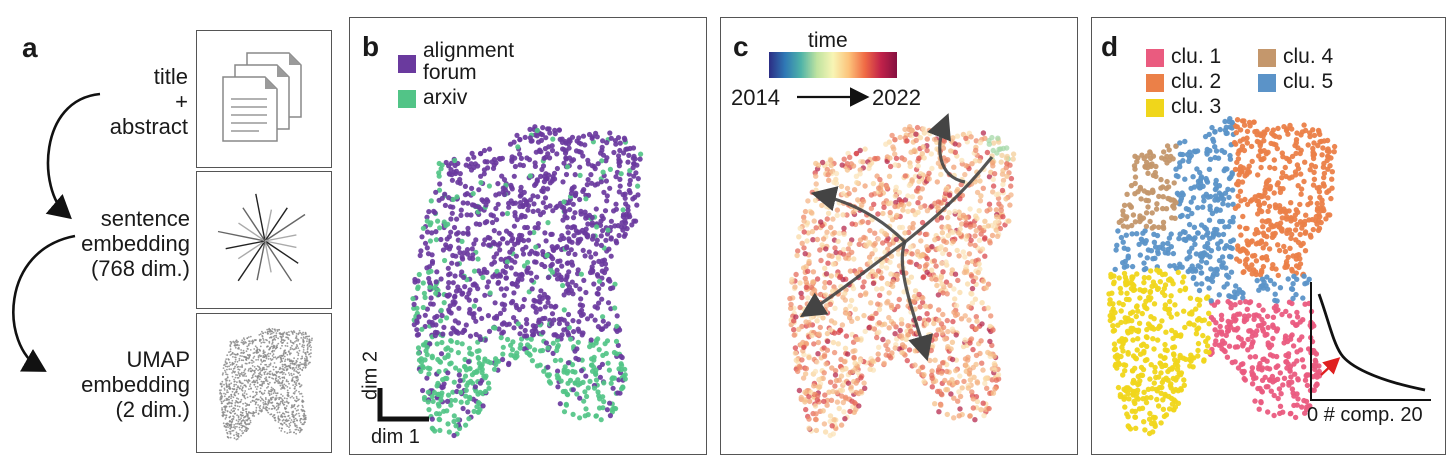  What do you see at coordinates (1222, 276) in the screenshot?
I see `scatter-d` at bounding box center [1222, 276].